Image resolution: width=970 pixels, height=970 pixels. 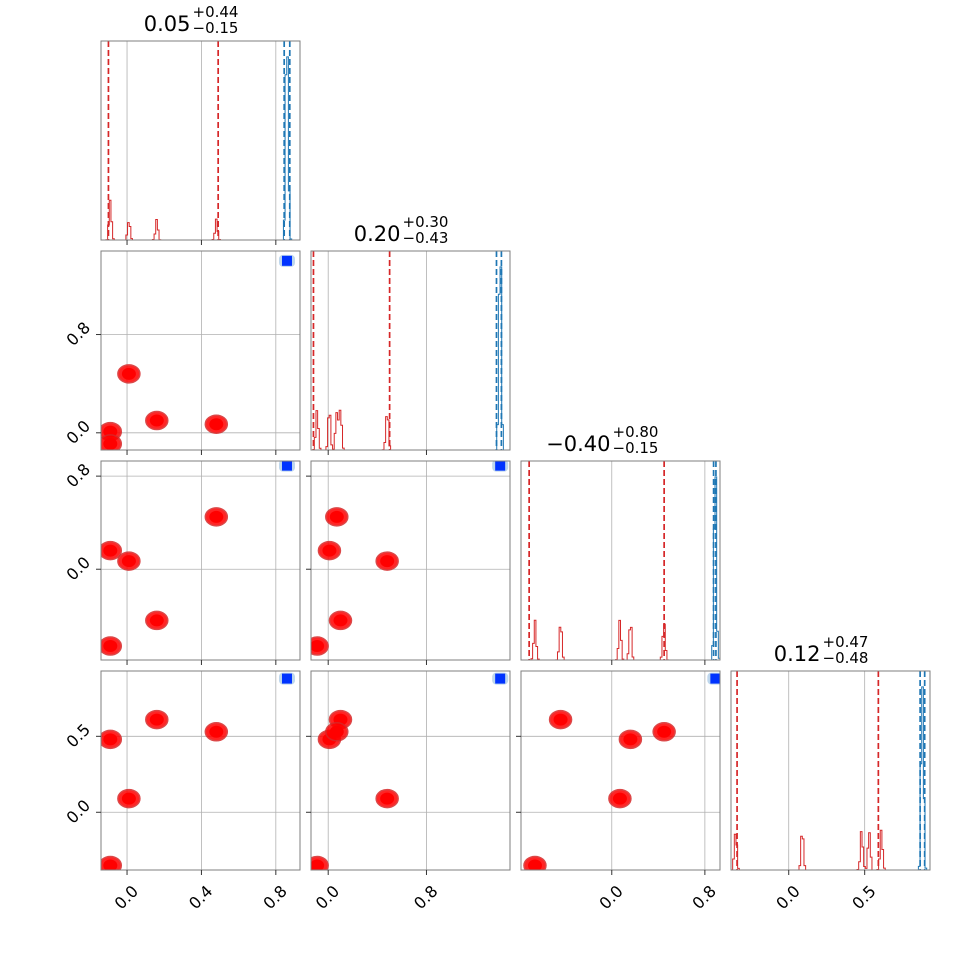 I want to click on y-tick-label: 0.5, so click(x=78, y=735).